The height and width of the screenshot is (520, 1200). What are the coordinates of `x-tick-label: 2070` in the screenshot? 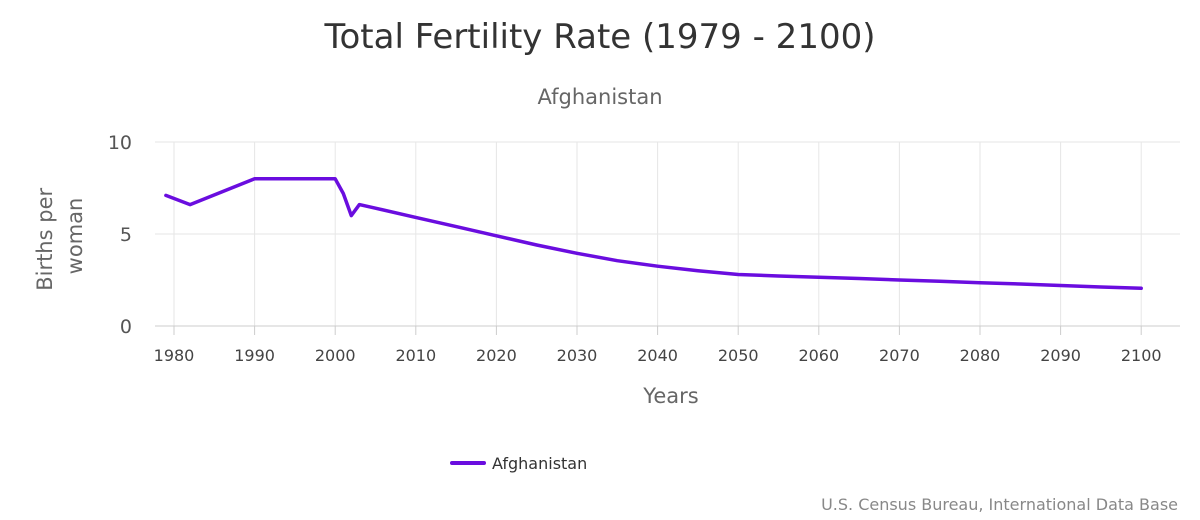 It's located at (899, 355).